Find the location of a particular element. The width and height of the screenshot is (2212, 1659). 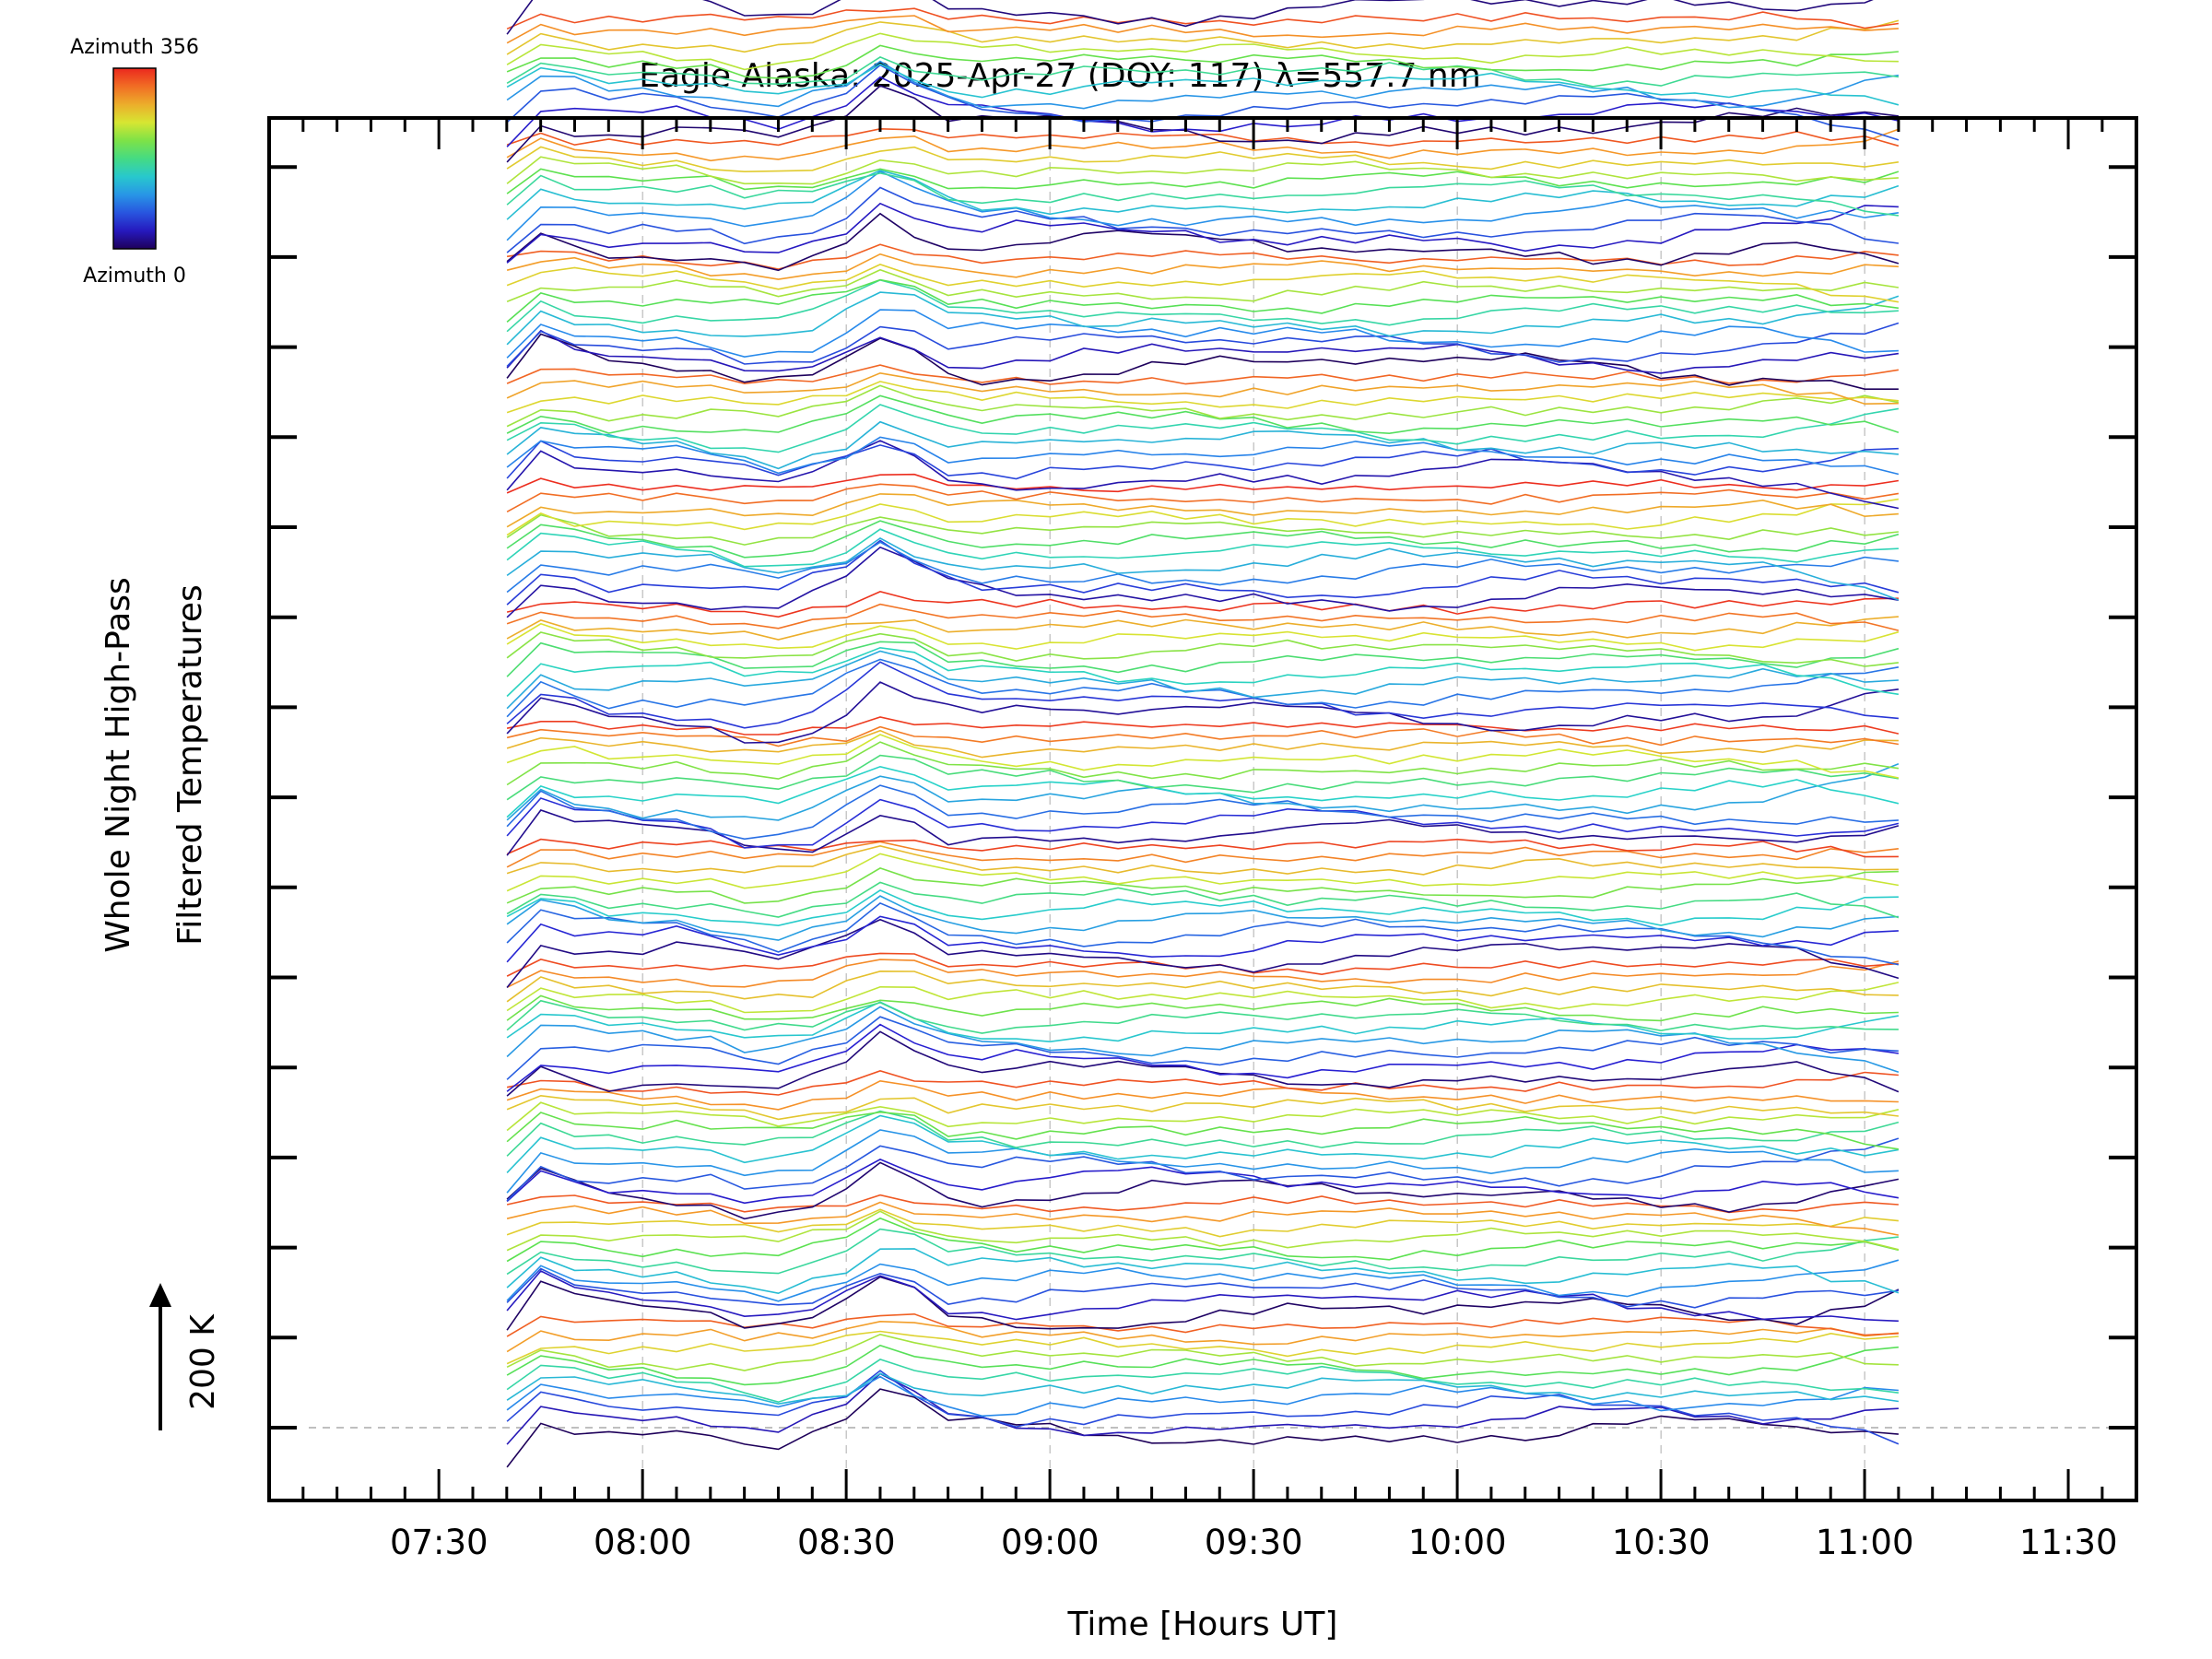

x-tick-label: 11:00 is located at coordinates (1865, 1542).